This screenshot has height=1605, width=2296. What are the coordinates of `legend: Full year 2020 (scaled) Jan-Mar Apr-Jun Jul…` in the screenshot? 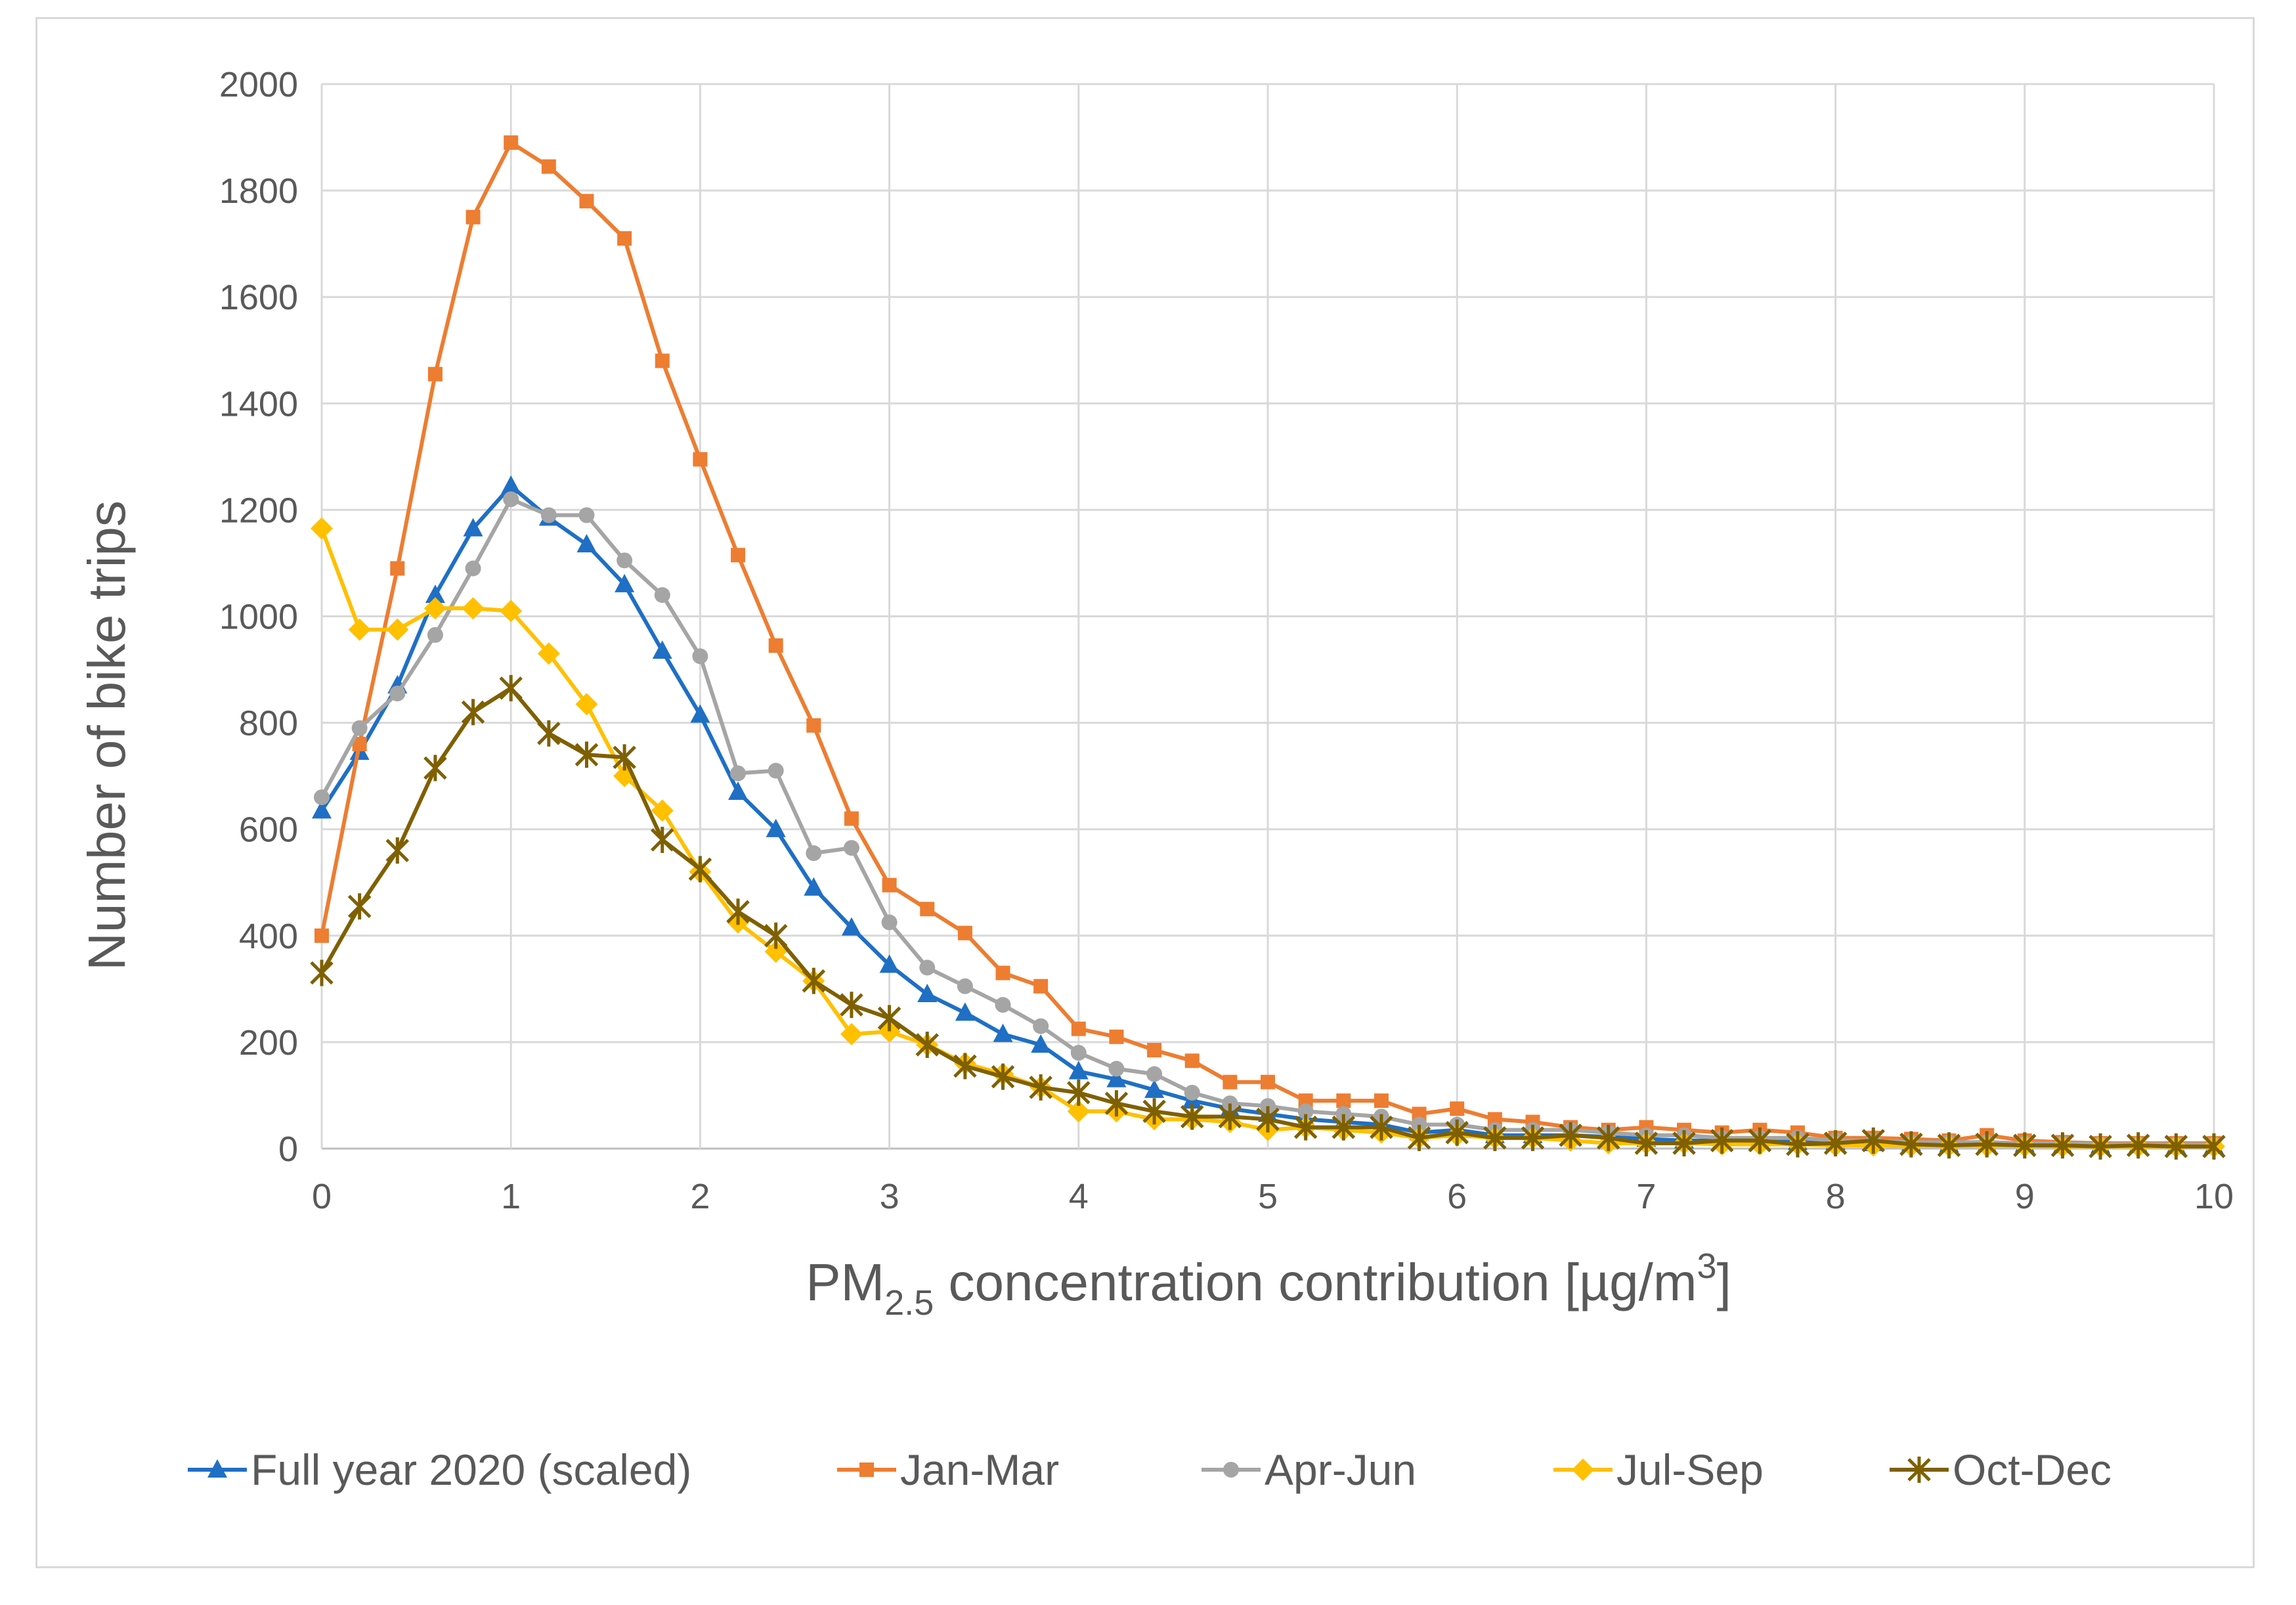 It's located at (1150, 1469).